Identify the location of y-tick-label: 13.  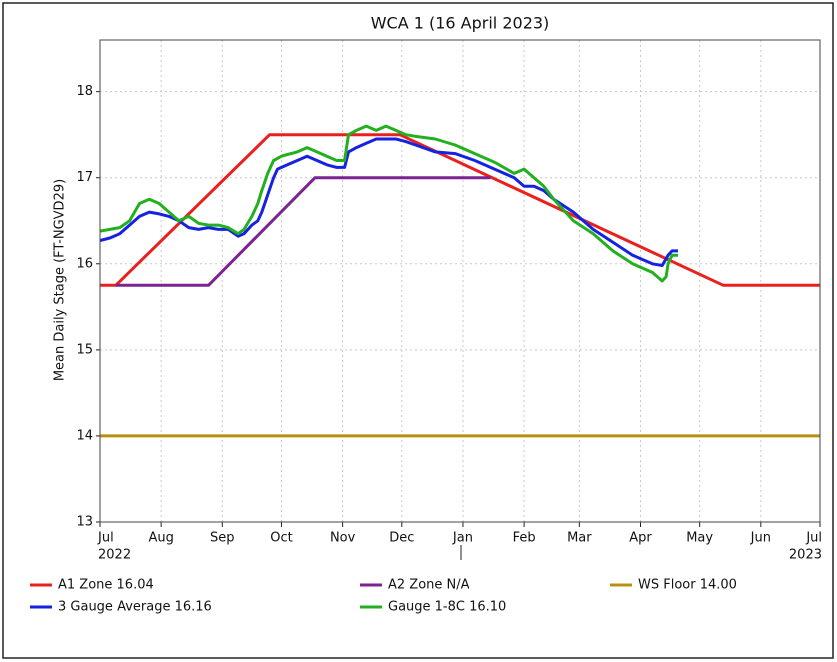
(84, 522).